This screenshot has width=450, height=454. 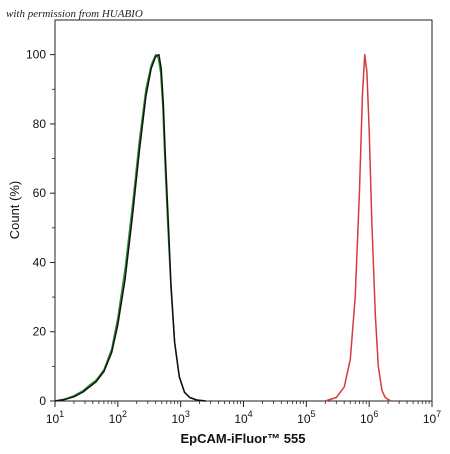 What do you see at coordinates (180, 417) in the screenshot?
I see `x-tick-label: 10³` at bounding box center [180, 417].